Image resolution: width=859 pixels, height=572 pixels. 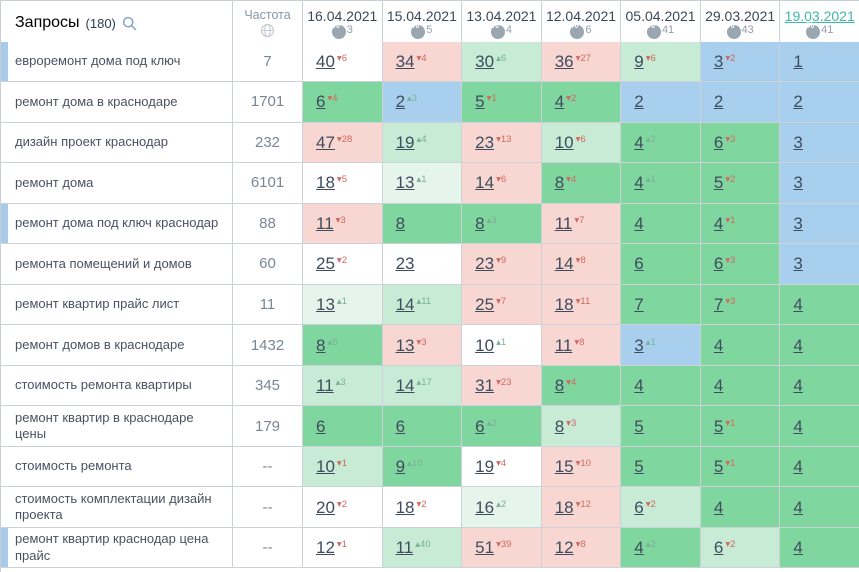 I want to click on position-link: 6 ▾2, so click(x=645, y=507).